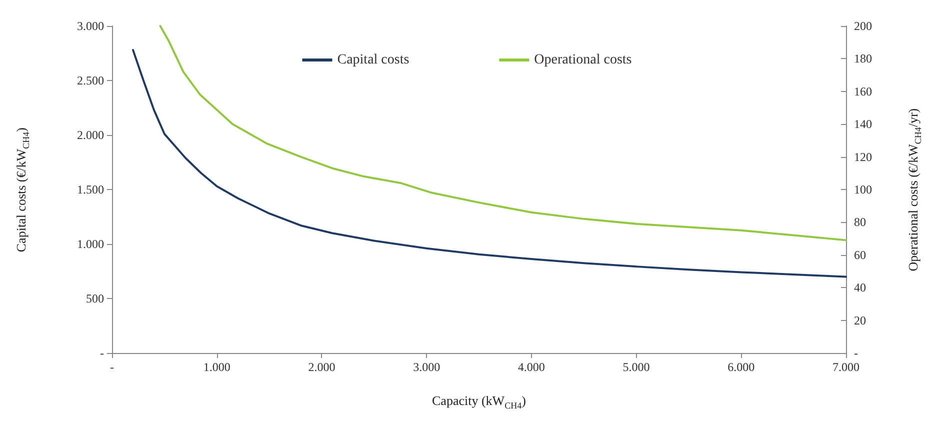 This screenshot has width=934, height=423. What do you see at coordinates (860, 255) in the screenshot?
I see `y2-tick-label: 60` at bounding box center [860, 255].